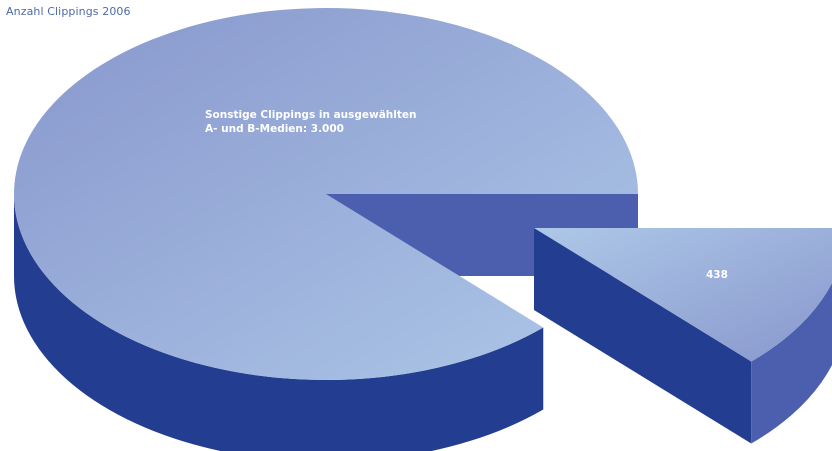 The height and width of the screenshot is (451, 832). I want to click on slice-label-line: Sonstige Clippings in ausgewählten, so click(311, 115).